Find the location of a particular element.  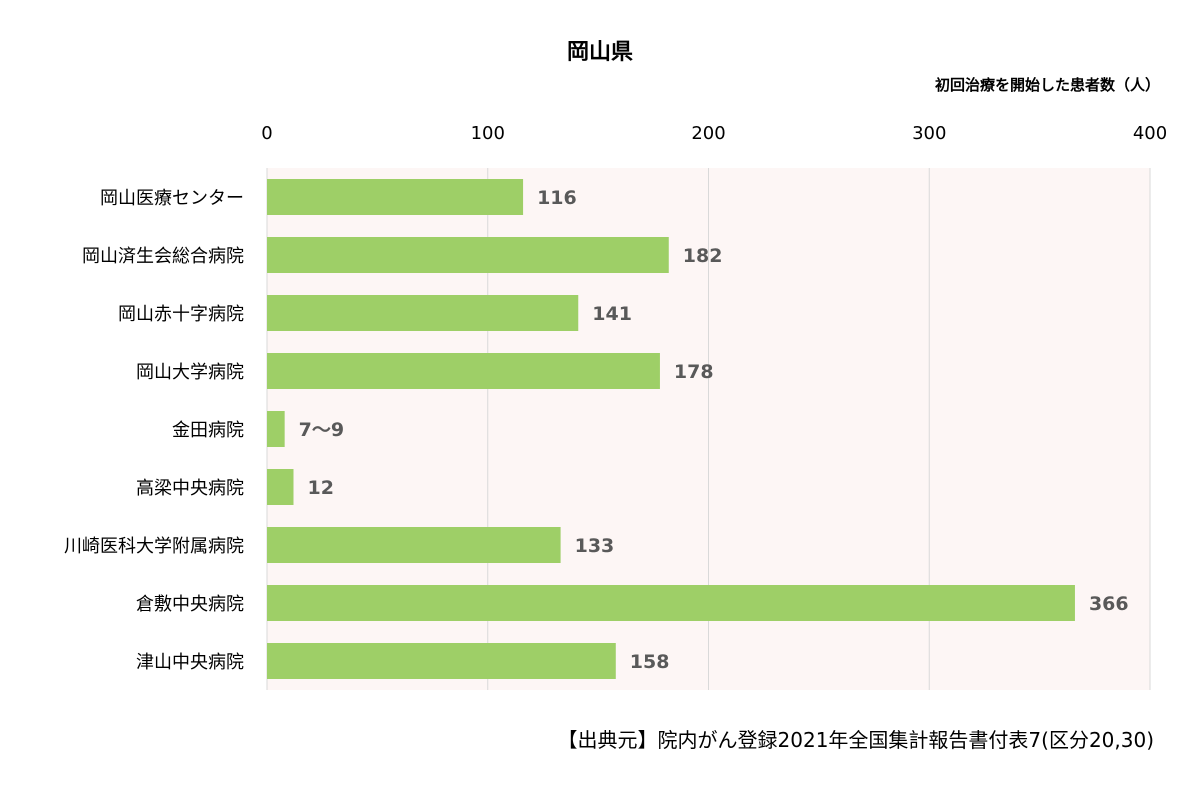

axis-unit-label: 初回治療を開始した患者数（人） is located at coordinates (1047, 85).